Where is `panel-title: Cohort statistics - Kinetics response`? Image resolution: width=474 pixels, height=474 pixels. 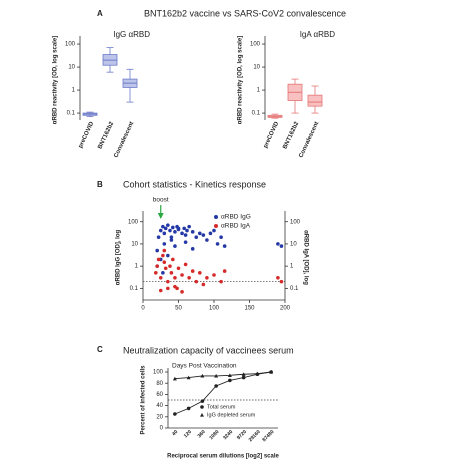 panel-title: Cohort statistics - Kinetics response is located at coordinates (194, 184).